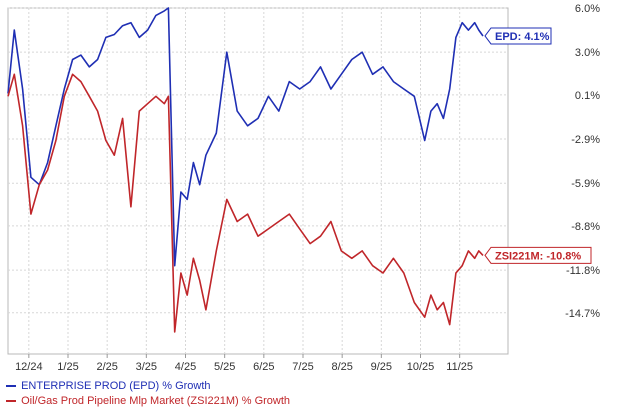 Image resolution: width=620 pixels, height=409 pixels. What do you see at coordinates (587, 53) in the screenshot?
I see `y-tick-label: 3.0%` at bounding box center [587, 53].